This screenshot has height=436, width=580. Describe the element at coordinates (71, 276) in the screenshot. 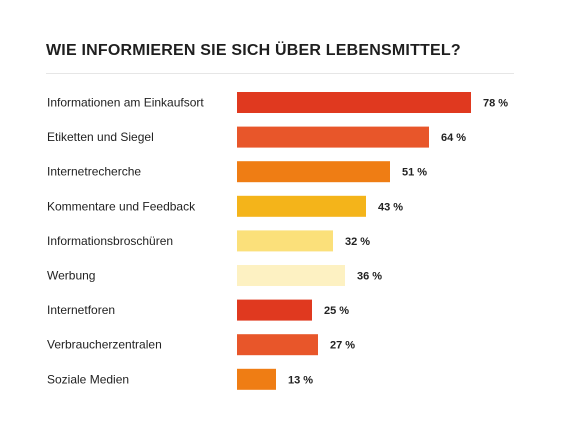

I see `category-label: Werbung` at that location.